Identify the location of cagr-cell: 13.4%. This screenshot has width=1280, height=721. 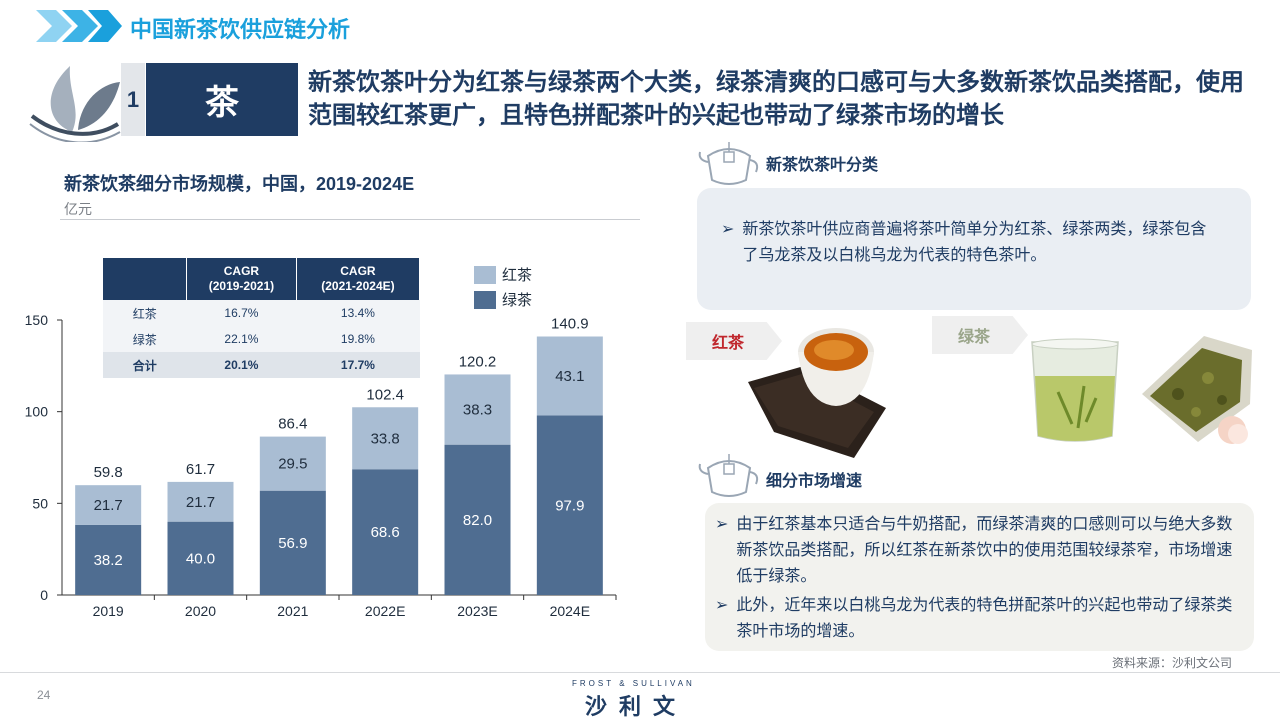
(358, 313).